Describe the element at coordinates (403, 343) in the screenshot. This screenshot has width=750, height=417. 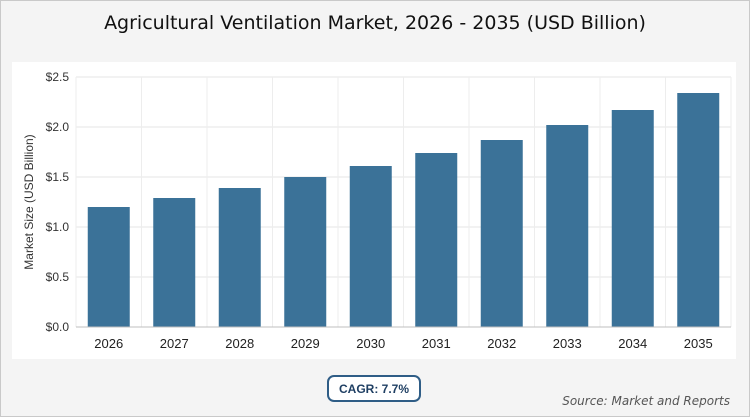
I see `x-axis-ticks: 2026 2027 2028 2029 2030 2031 2032 2033 2034 2035` at that location.